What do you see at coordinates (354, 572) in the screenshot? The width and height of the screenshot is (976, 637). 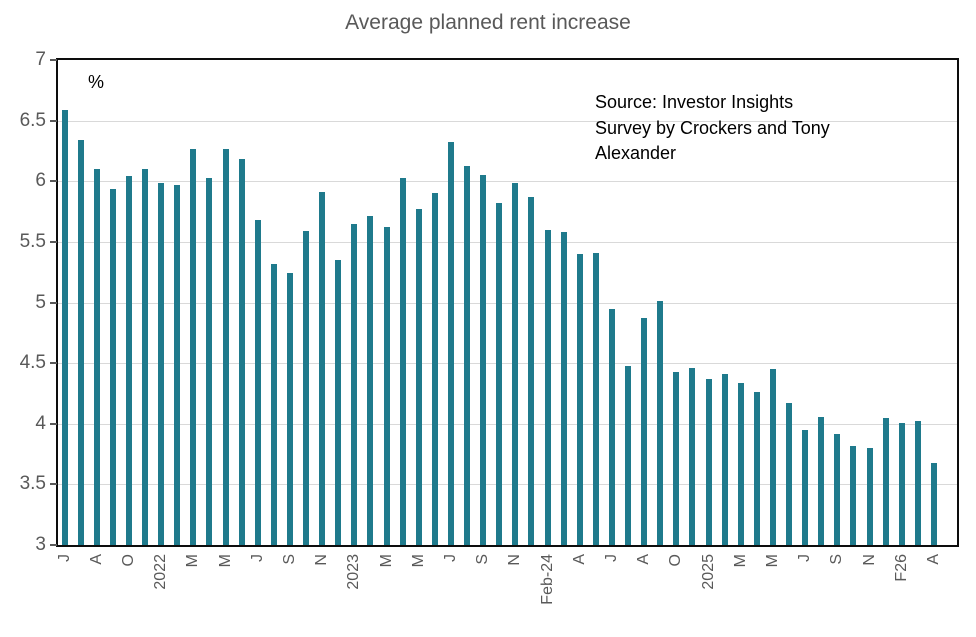 I see `x-tick-label: 2023` at bounding box center [354, 572].